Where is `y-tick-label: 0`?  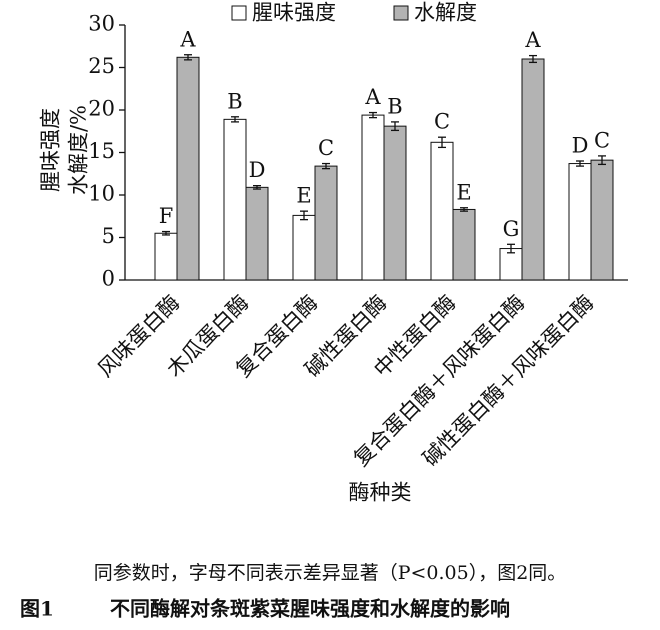
y-tick-label: 0 is located at coordinates (108, 279).